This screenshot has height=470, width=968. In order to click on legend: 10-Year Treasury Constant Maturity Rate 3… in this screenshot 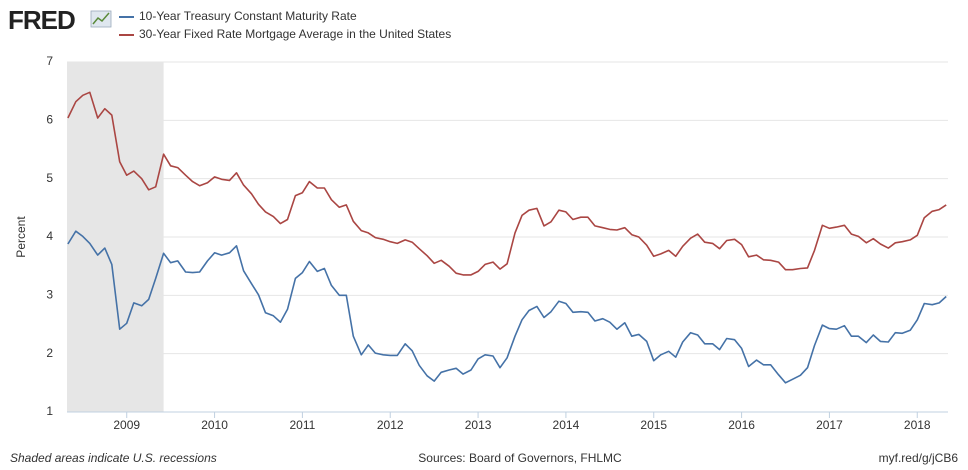, I will do `click(285, 25)`.